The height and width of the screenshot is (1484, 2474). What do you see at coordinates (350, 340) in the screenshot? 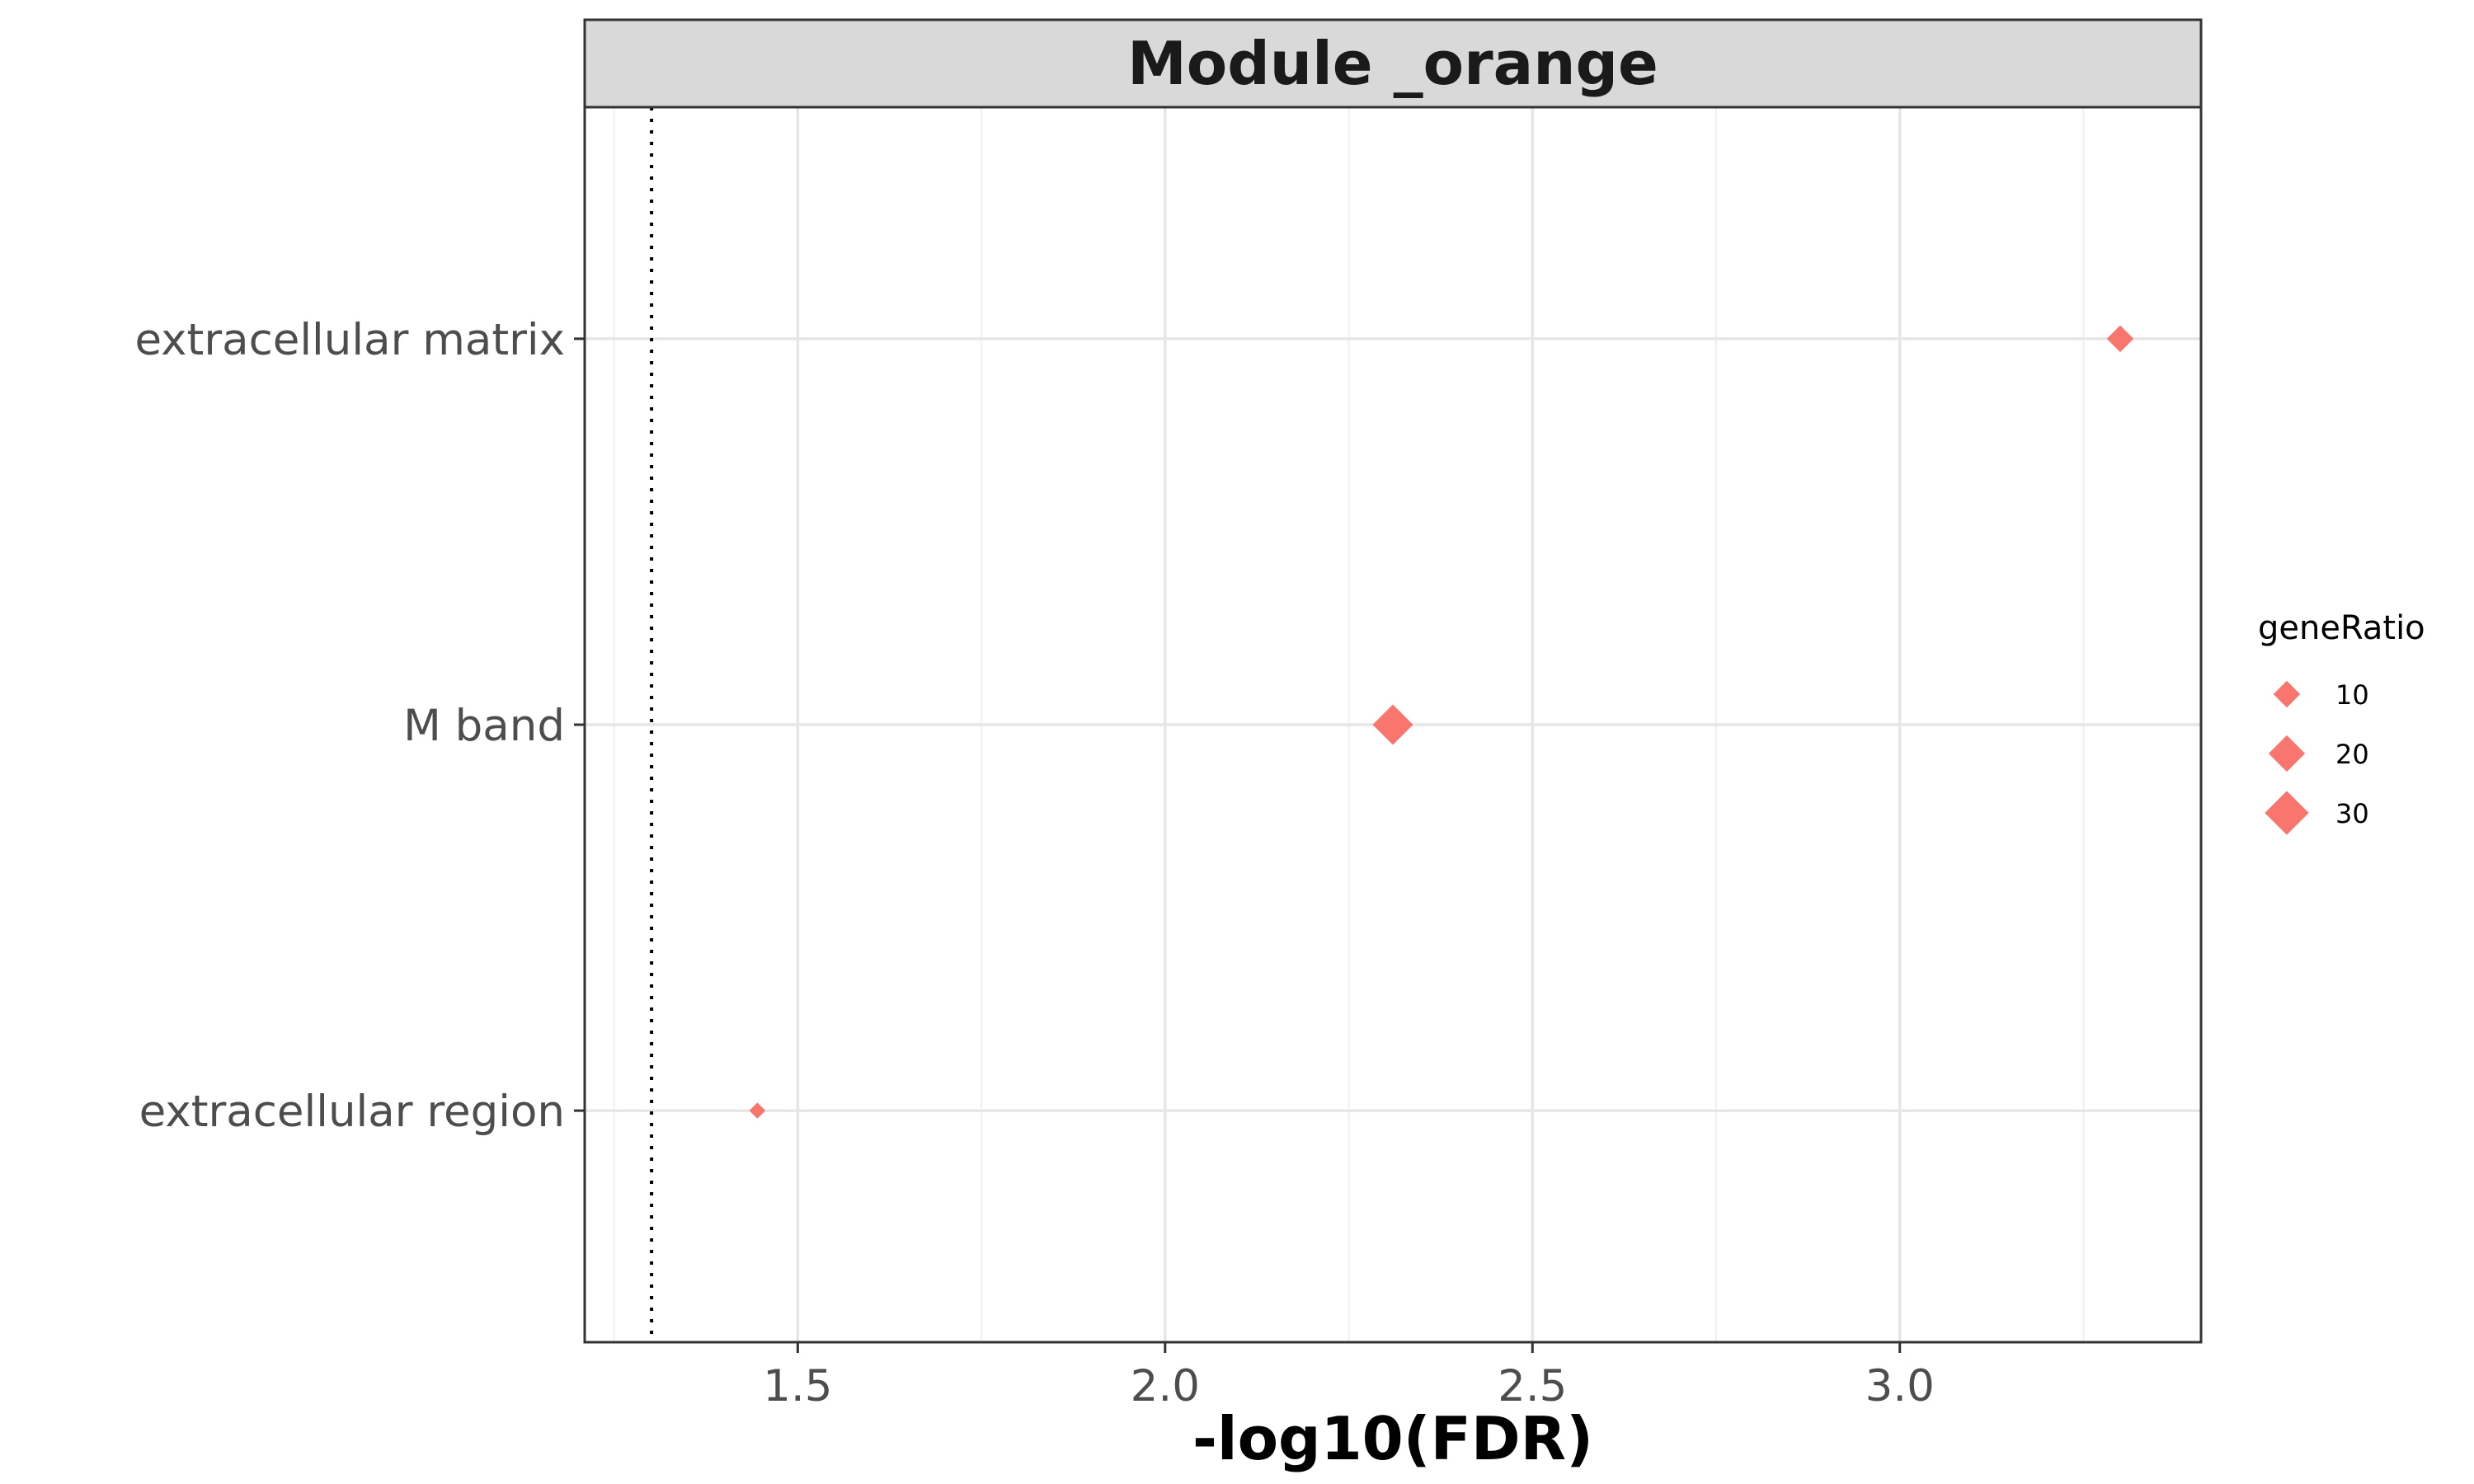
I see `y-tick-label: extracellular matrix` at bounding box center [350, 340].